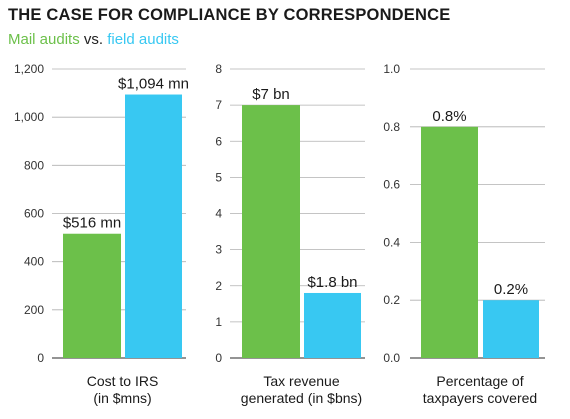 This screenshot has height=419, width=570. What do you see at coordinates (34, 310) in the screenshot?
I see `y-tick-label: 200` at bounding box center [34, 310].